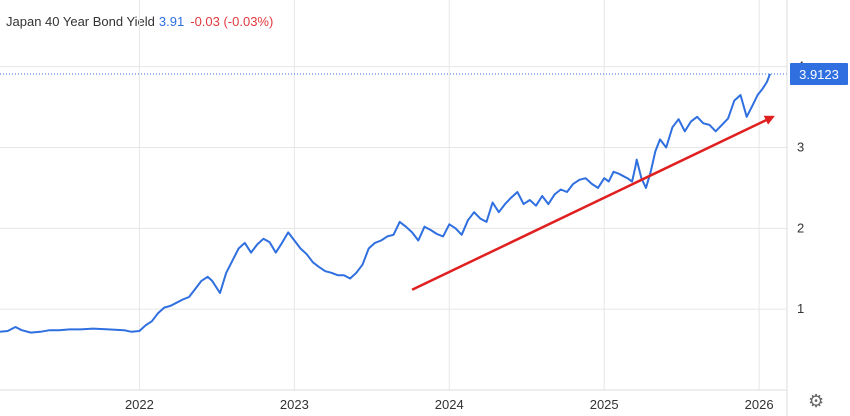 The image size is (850, 416). I want to click on x-tick-label: 2024, so click(449, 404).